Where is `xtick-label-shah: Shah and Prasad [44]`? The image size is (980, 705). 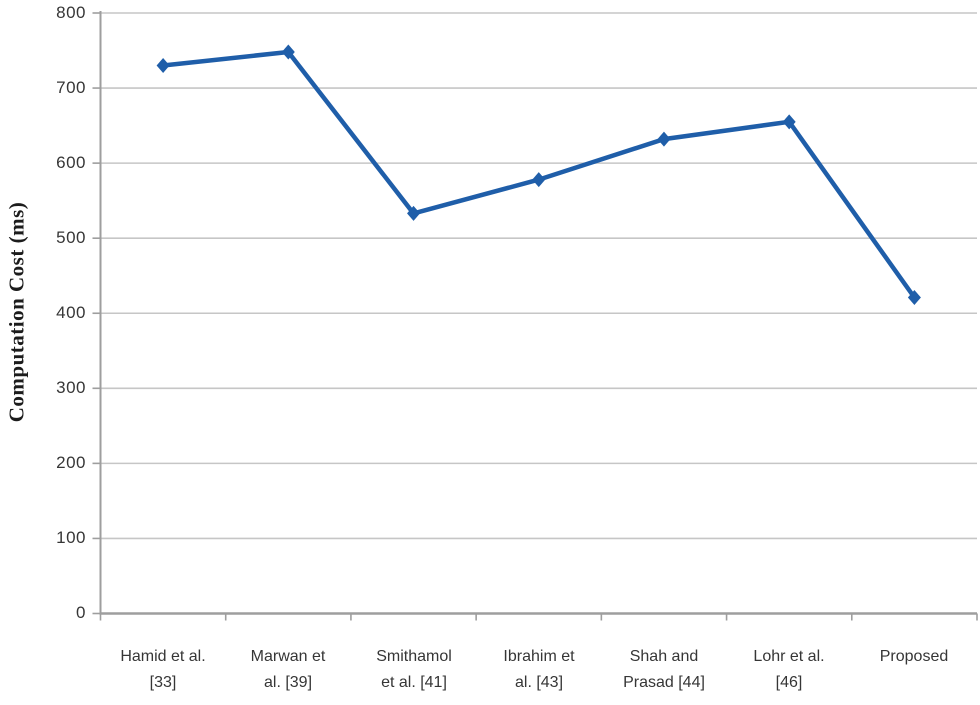
xtick-label-shah: Shah and Prasad [44] is located at coordinates (664, 669).